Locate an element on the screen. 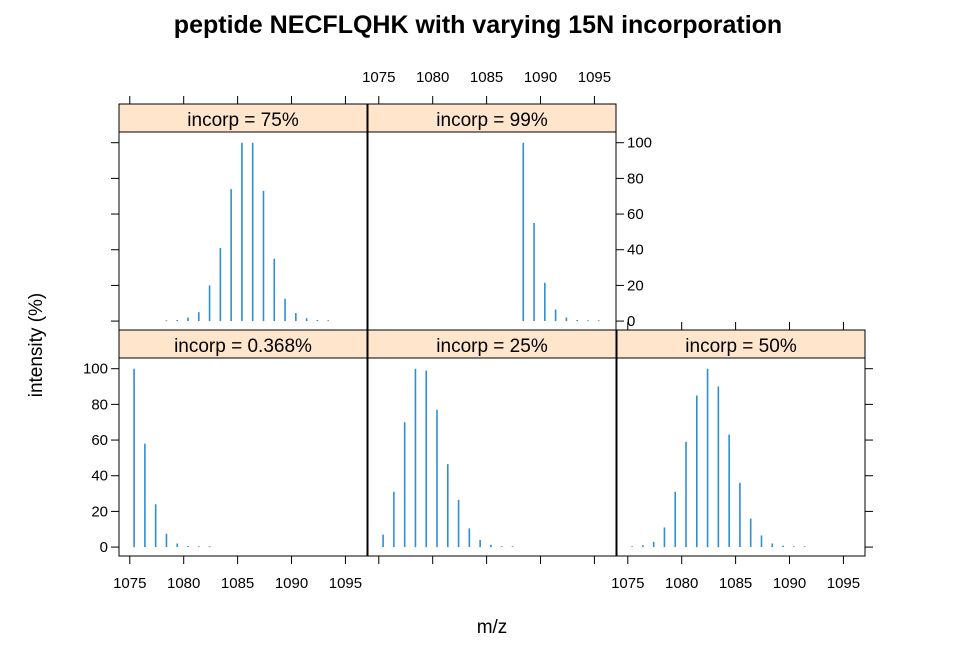  panel-strip-label: incorp = 25% is located at coordinates (492, 346).